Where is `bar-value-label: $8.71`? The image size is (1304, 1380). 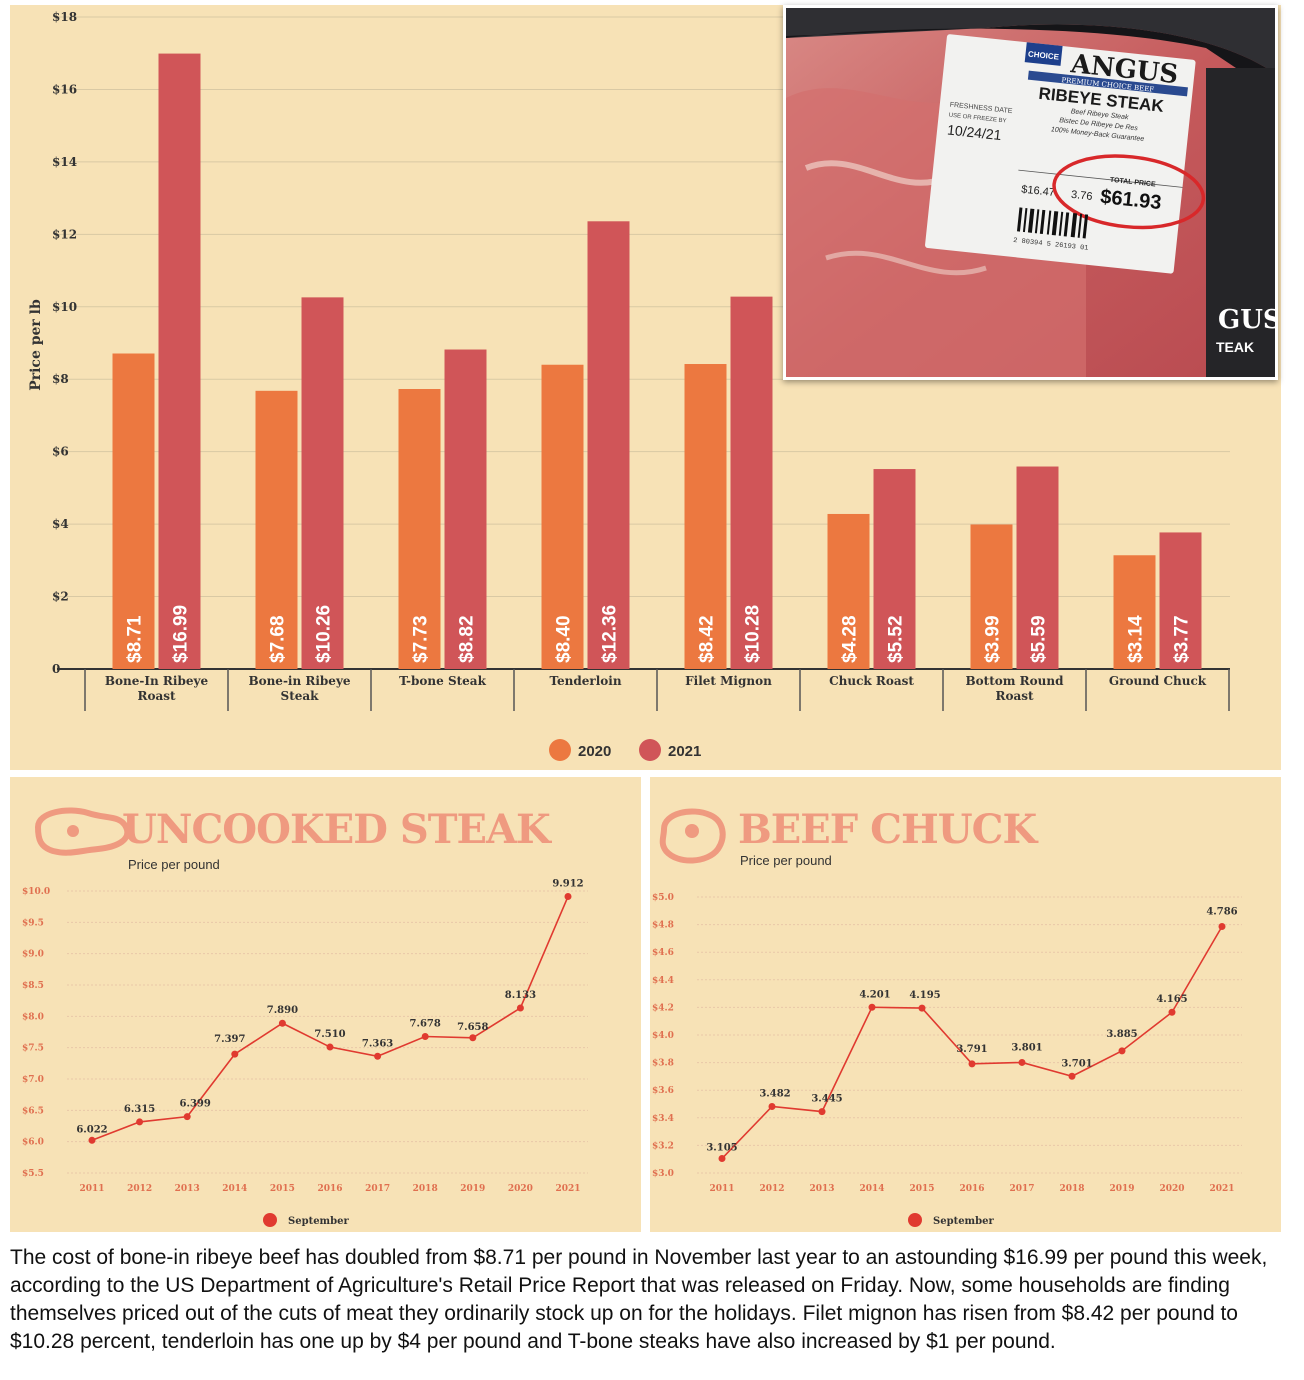
bar-value-label: $8.71 is located at coordinates (135, 639).